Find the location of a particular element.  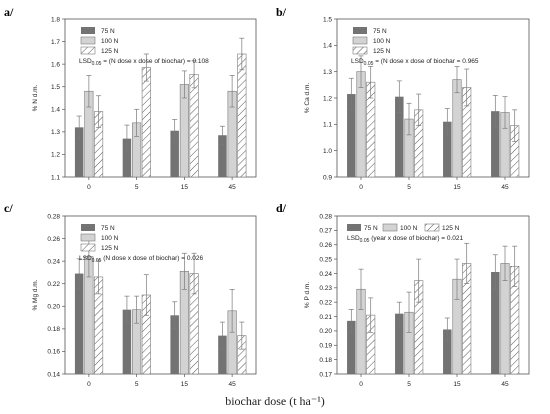

y-tick-label: 1.0 is located at coordinates (327, 151).